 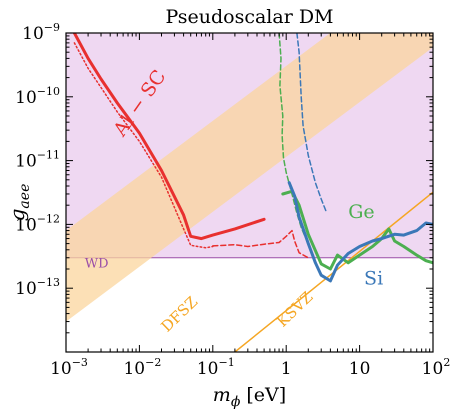 I want to click on x-tick-label: 10⁻², so click(x=142, y=367).